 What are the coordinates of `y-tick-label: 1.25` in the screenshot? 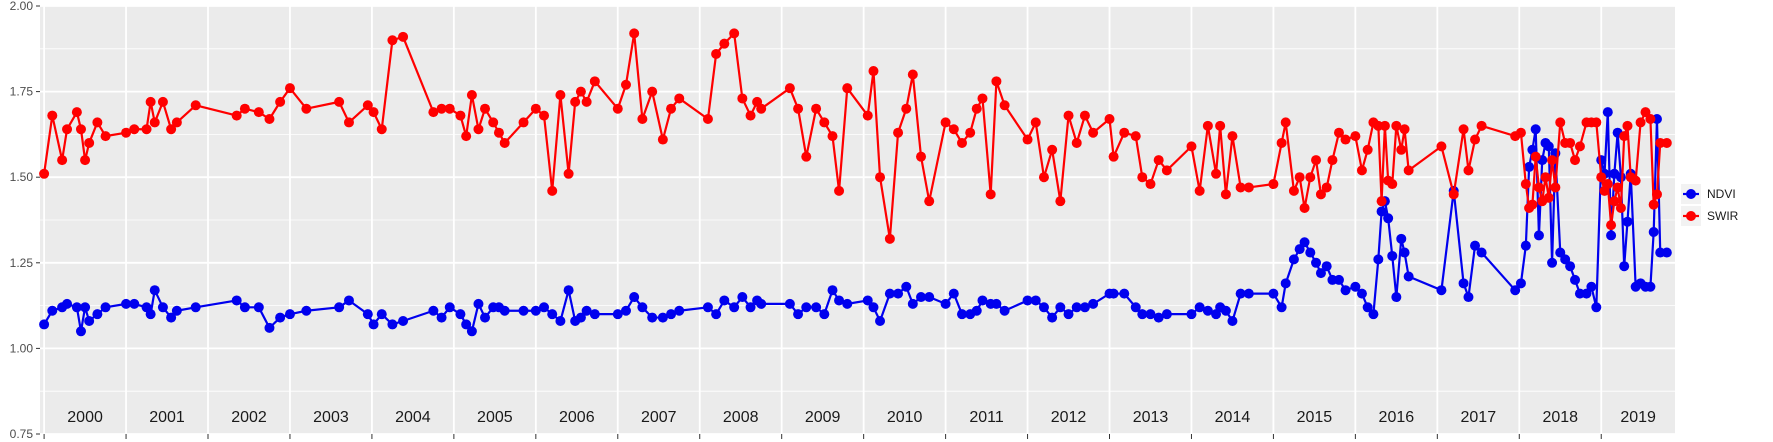 It's located at (22, 263).